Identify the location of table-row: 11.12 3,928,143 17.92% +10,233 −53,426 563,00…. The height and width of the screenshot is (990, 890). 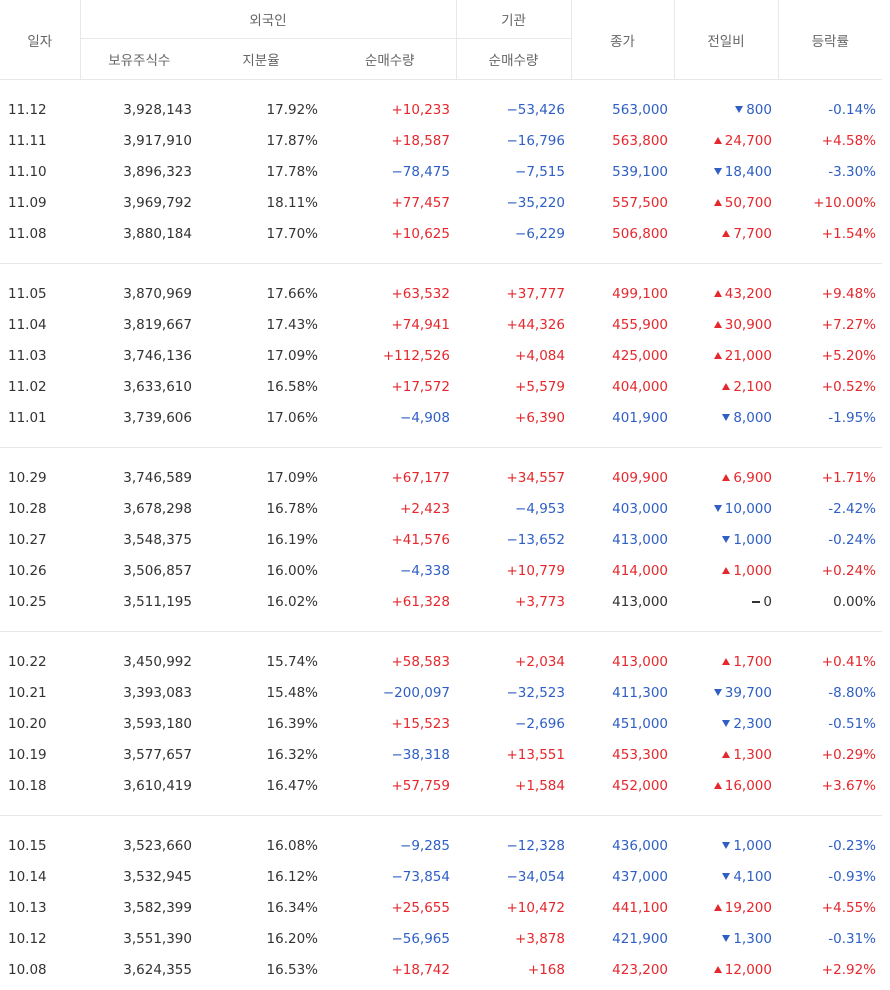
(441, 109).